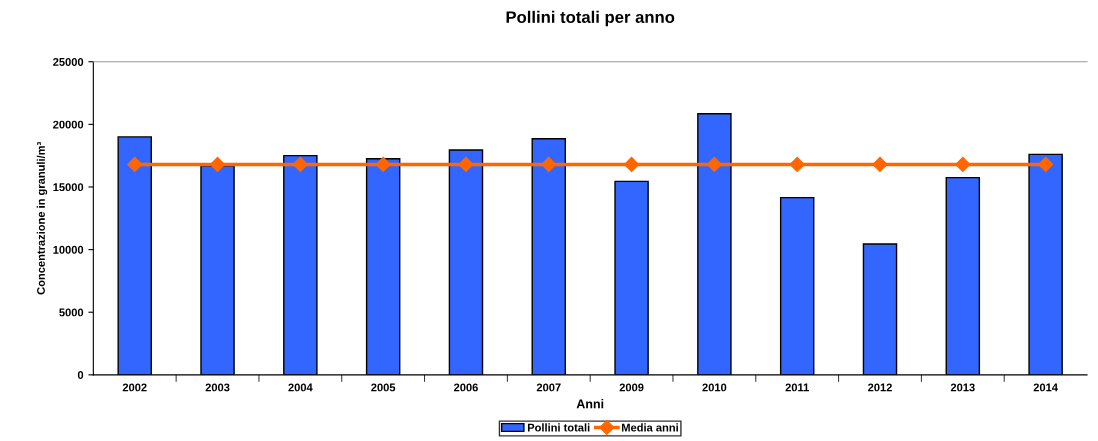 The image size is (1098, 441). What do you see at coordinates (1045, 387) in the screenshot?
I see `x-tick-label: 2014` at bounding box center [1045, 387].